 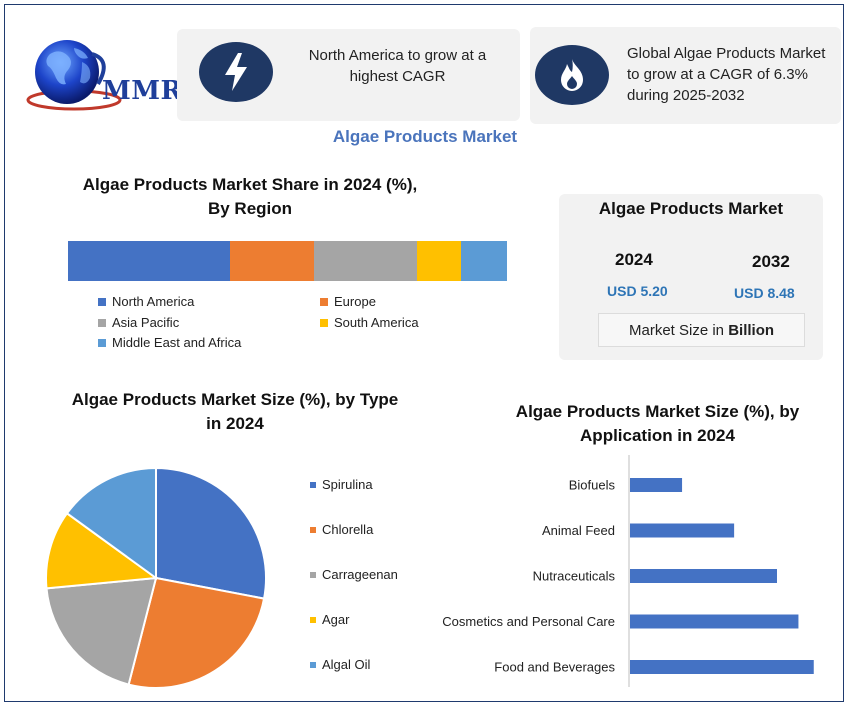 I want to click on legend-label: Europe, so click(x=355, y=301).